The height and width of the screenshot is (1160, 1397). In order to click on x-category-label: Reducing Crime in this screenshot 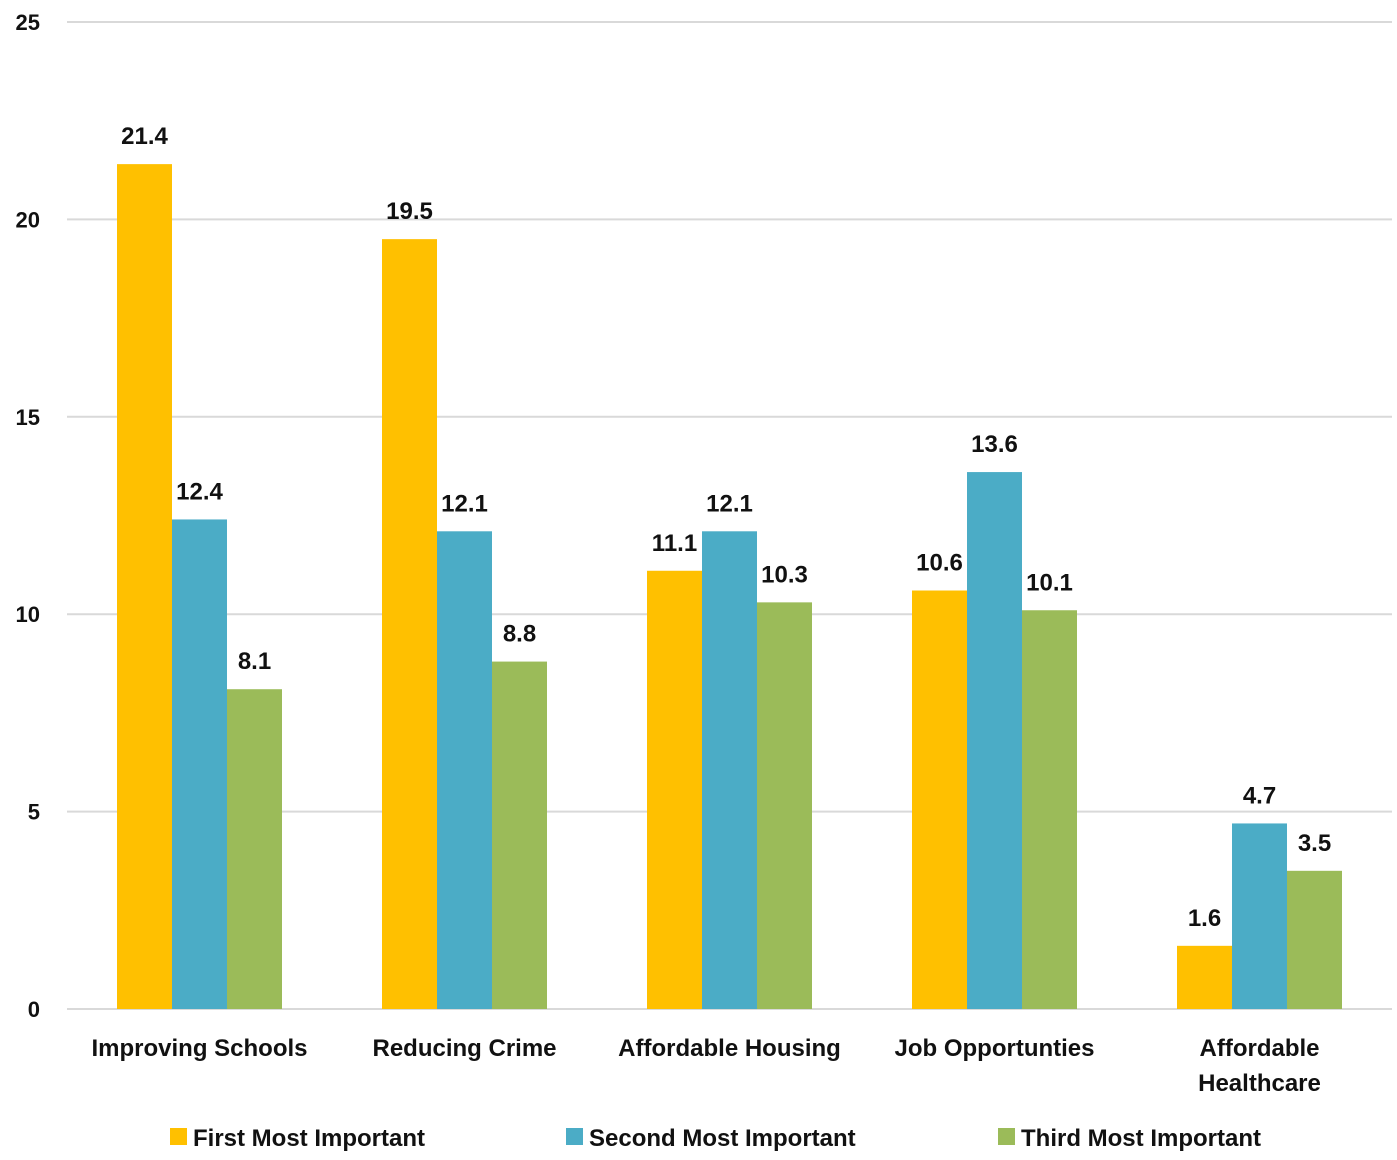, I will do `click(464, 1048)`.